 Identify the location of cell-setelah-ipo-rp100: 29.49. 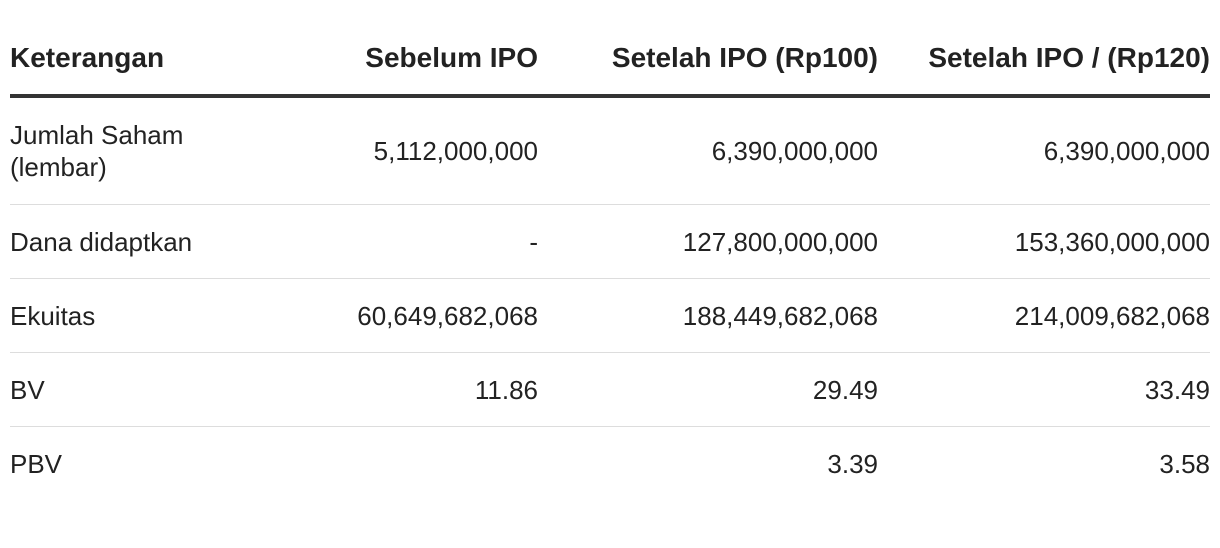
(708, 389).